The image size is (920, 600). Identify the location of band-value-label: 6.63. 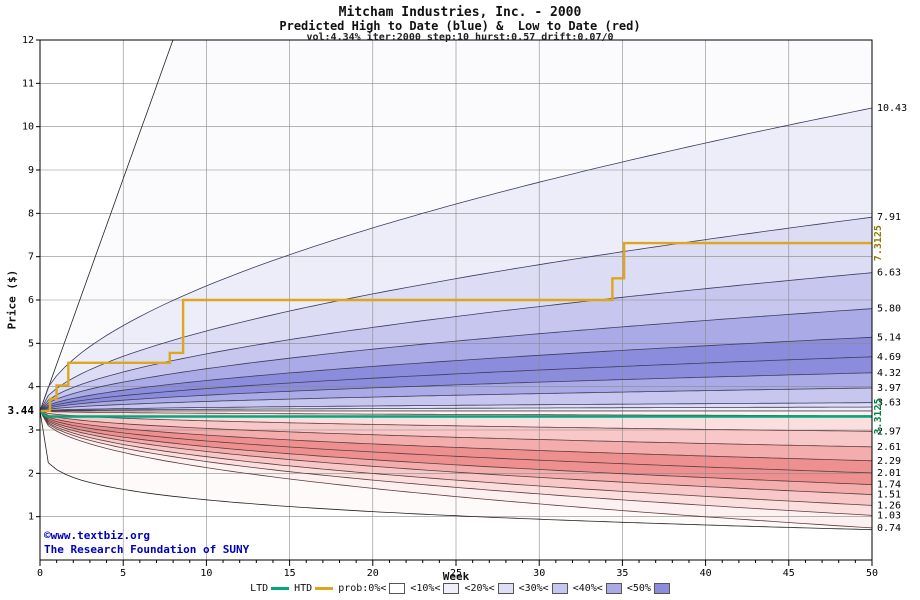
(889, 273).